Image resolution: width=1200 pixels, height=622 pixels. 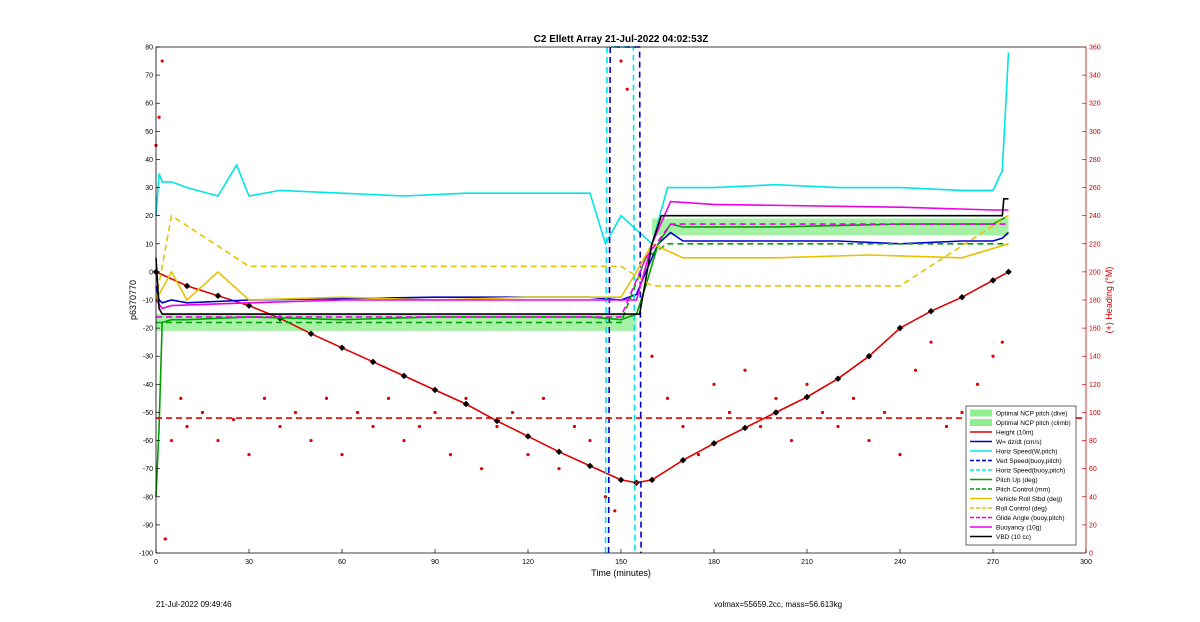 What do you see at coordinates (149, 104) in the screenshot?
I see `y-tick-label: 60` at bounding box center [149, 104].